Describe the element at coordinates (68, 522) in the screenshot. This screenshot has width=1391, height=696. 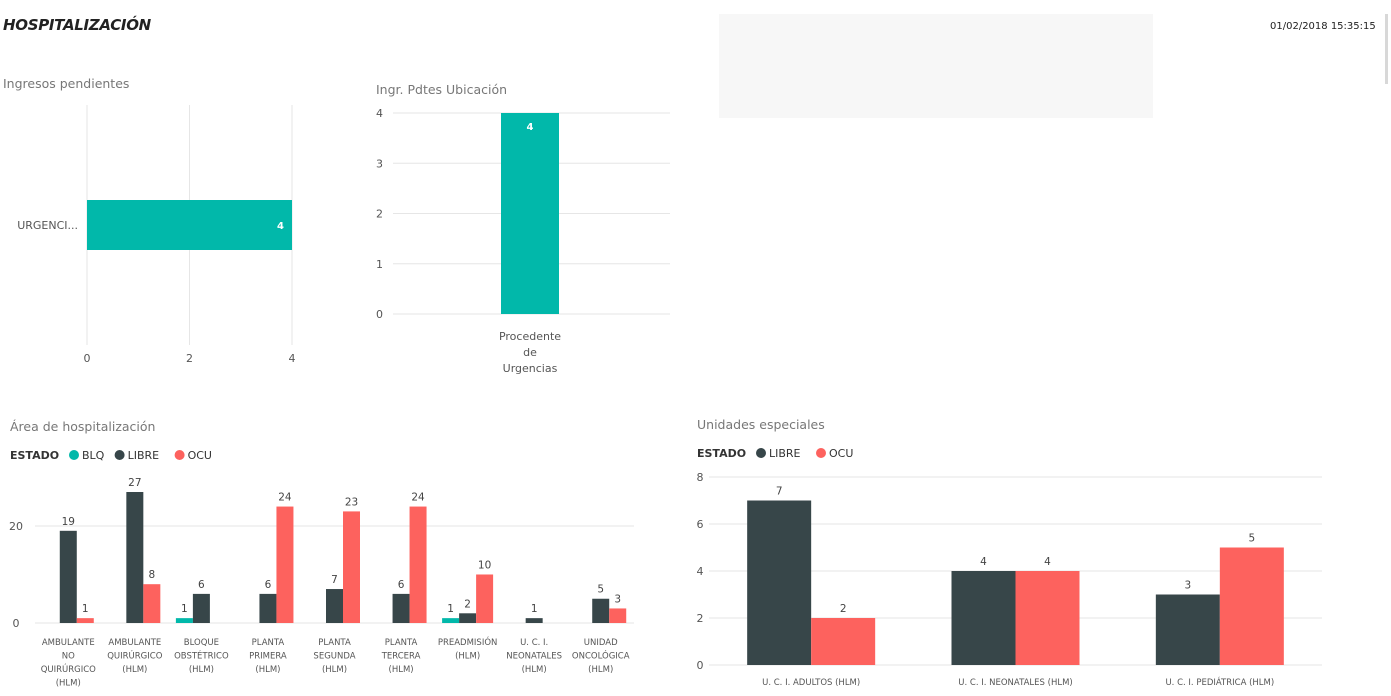
I see `data-label: 19` at that location.